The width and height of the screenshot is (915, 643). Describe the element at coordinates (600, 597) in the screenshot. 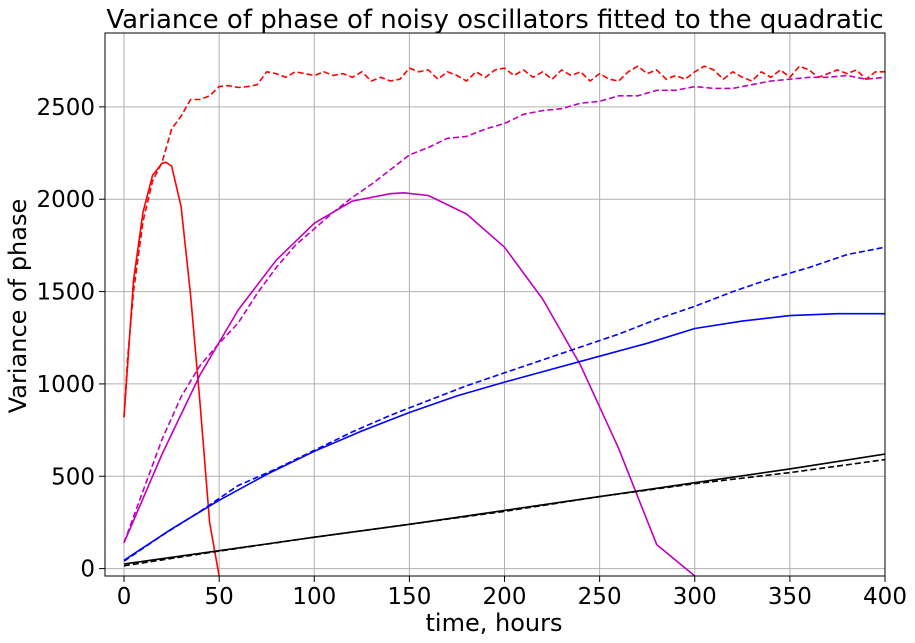

I see `x-tick-label: 250` at that location.